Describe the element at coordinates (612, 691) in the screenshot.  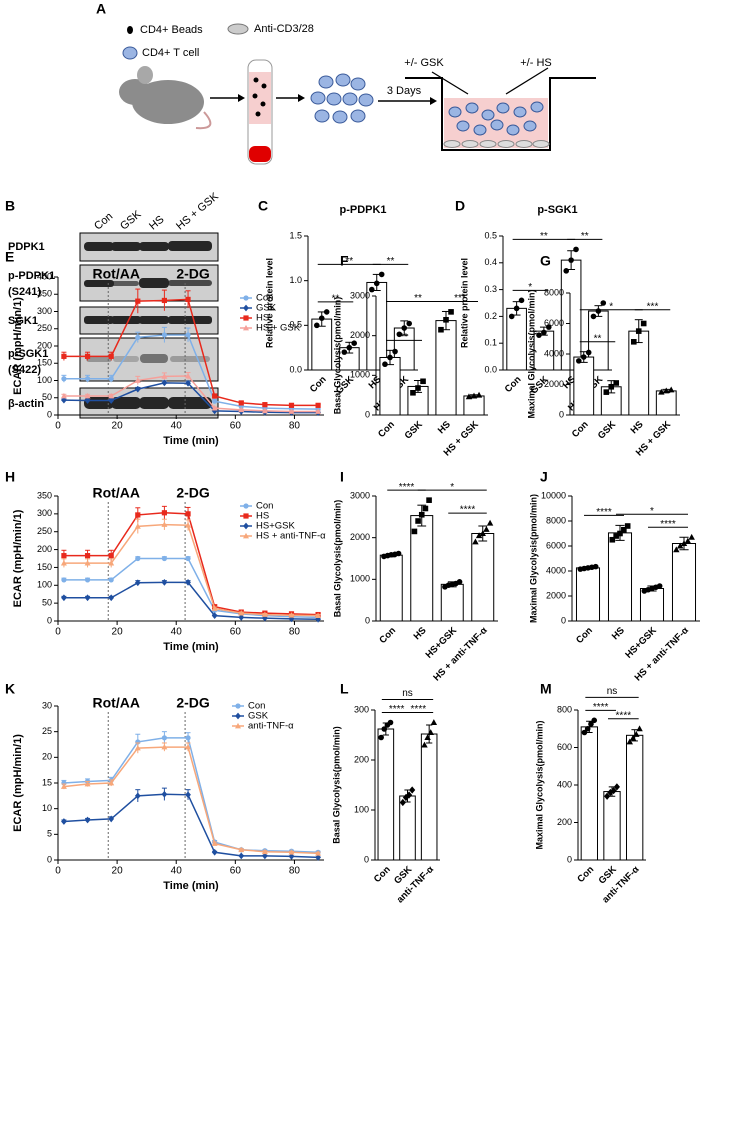
I see `significance-label: ns` at that location.